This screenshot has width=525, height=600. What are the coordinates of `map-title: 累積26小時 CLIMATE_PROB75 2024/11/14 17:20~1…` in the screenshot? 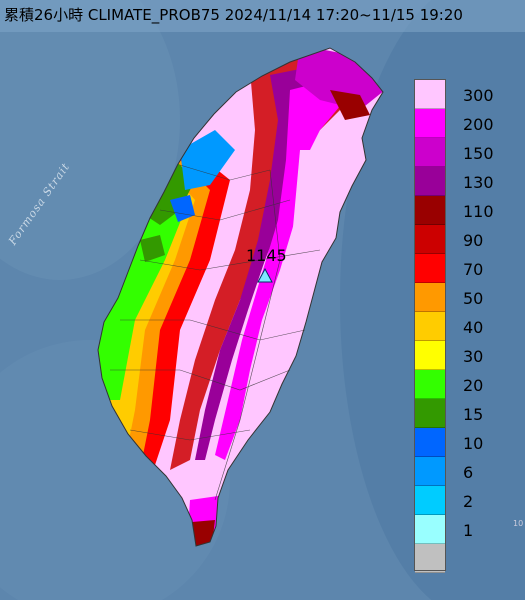 It's located at (233, 15).